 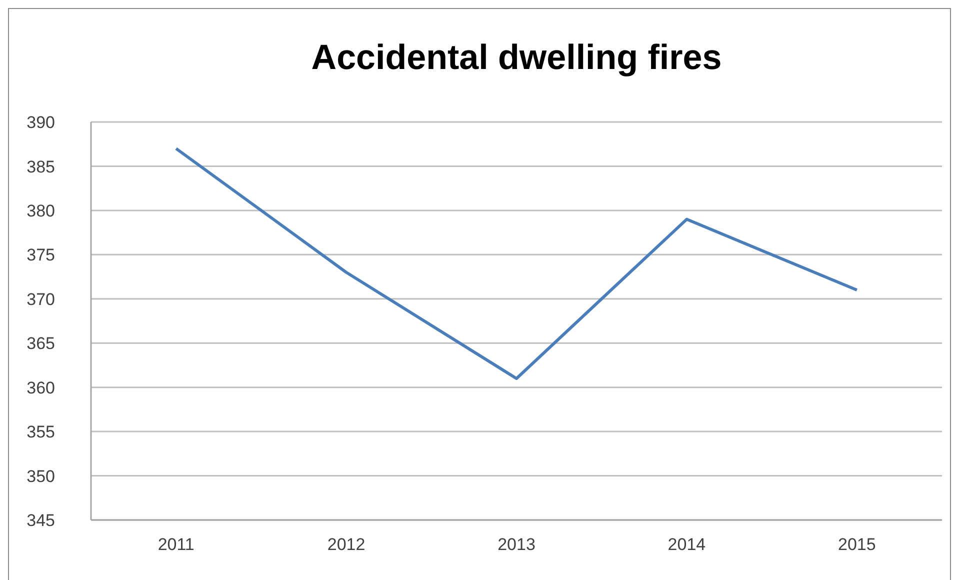 I want to click on y-tick-label: 390, so click(x=40, y=122).